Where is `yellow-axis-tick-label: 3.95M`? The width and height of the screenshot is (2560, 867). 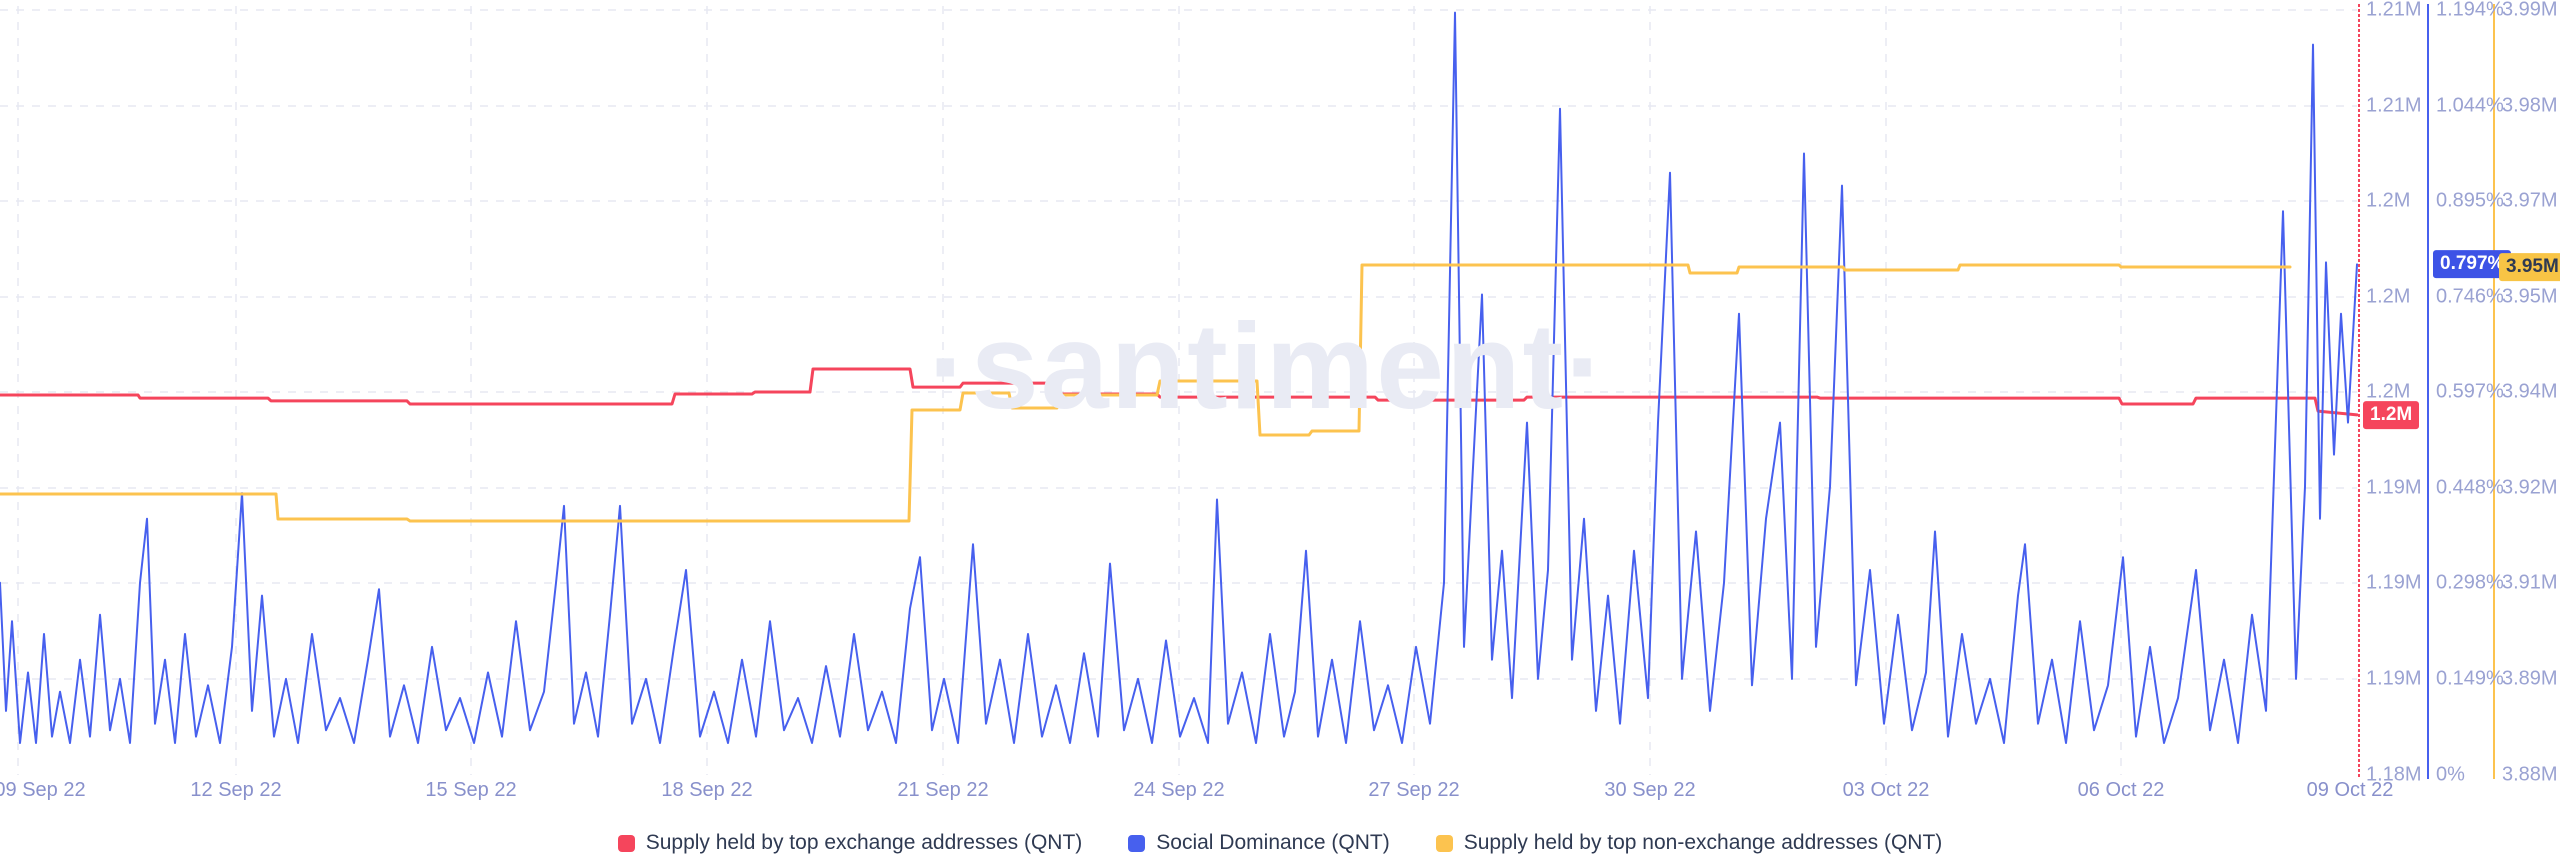
yellow-axis-tick-label: 3.95M is located at coordinates (2530, 296).